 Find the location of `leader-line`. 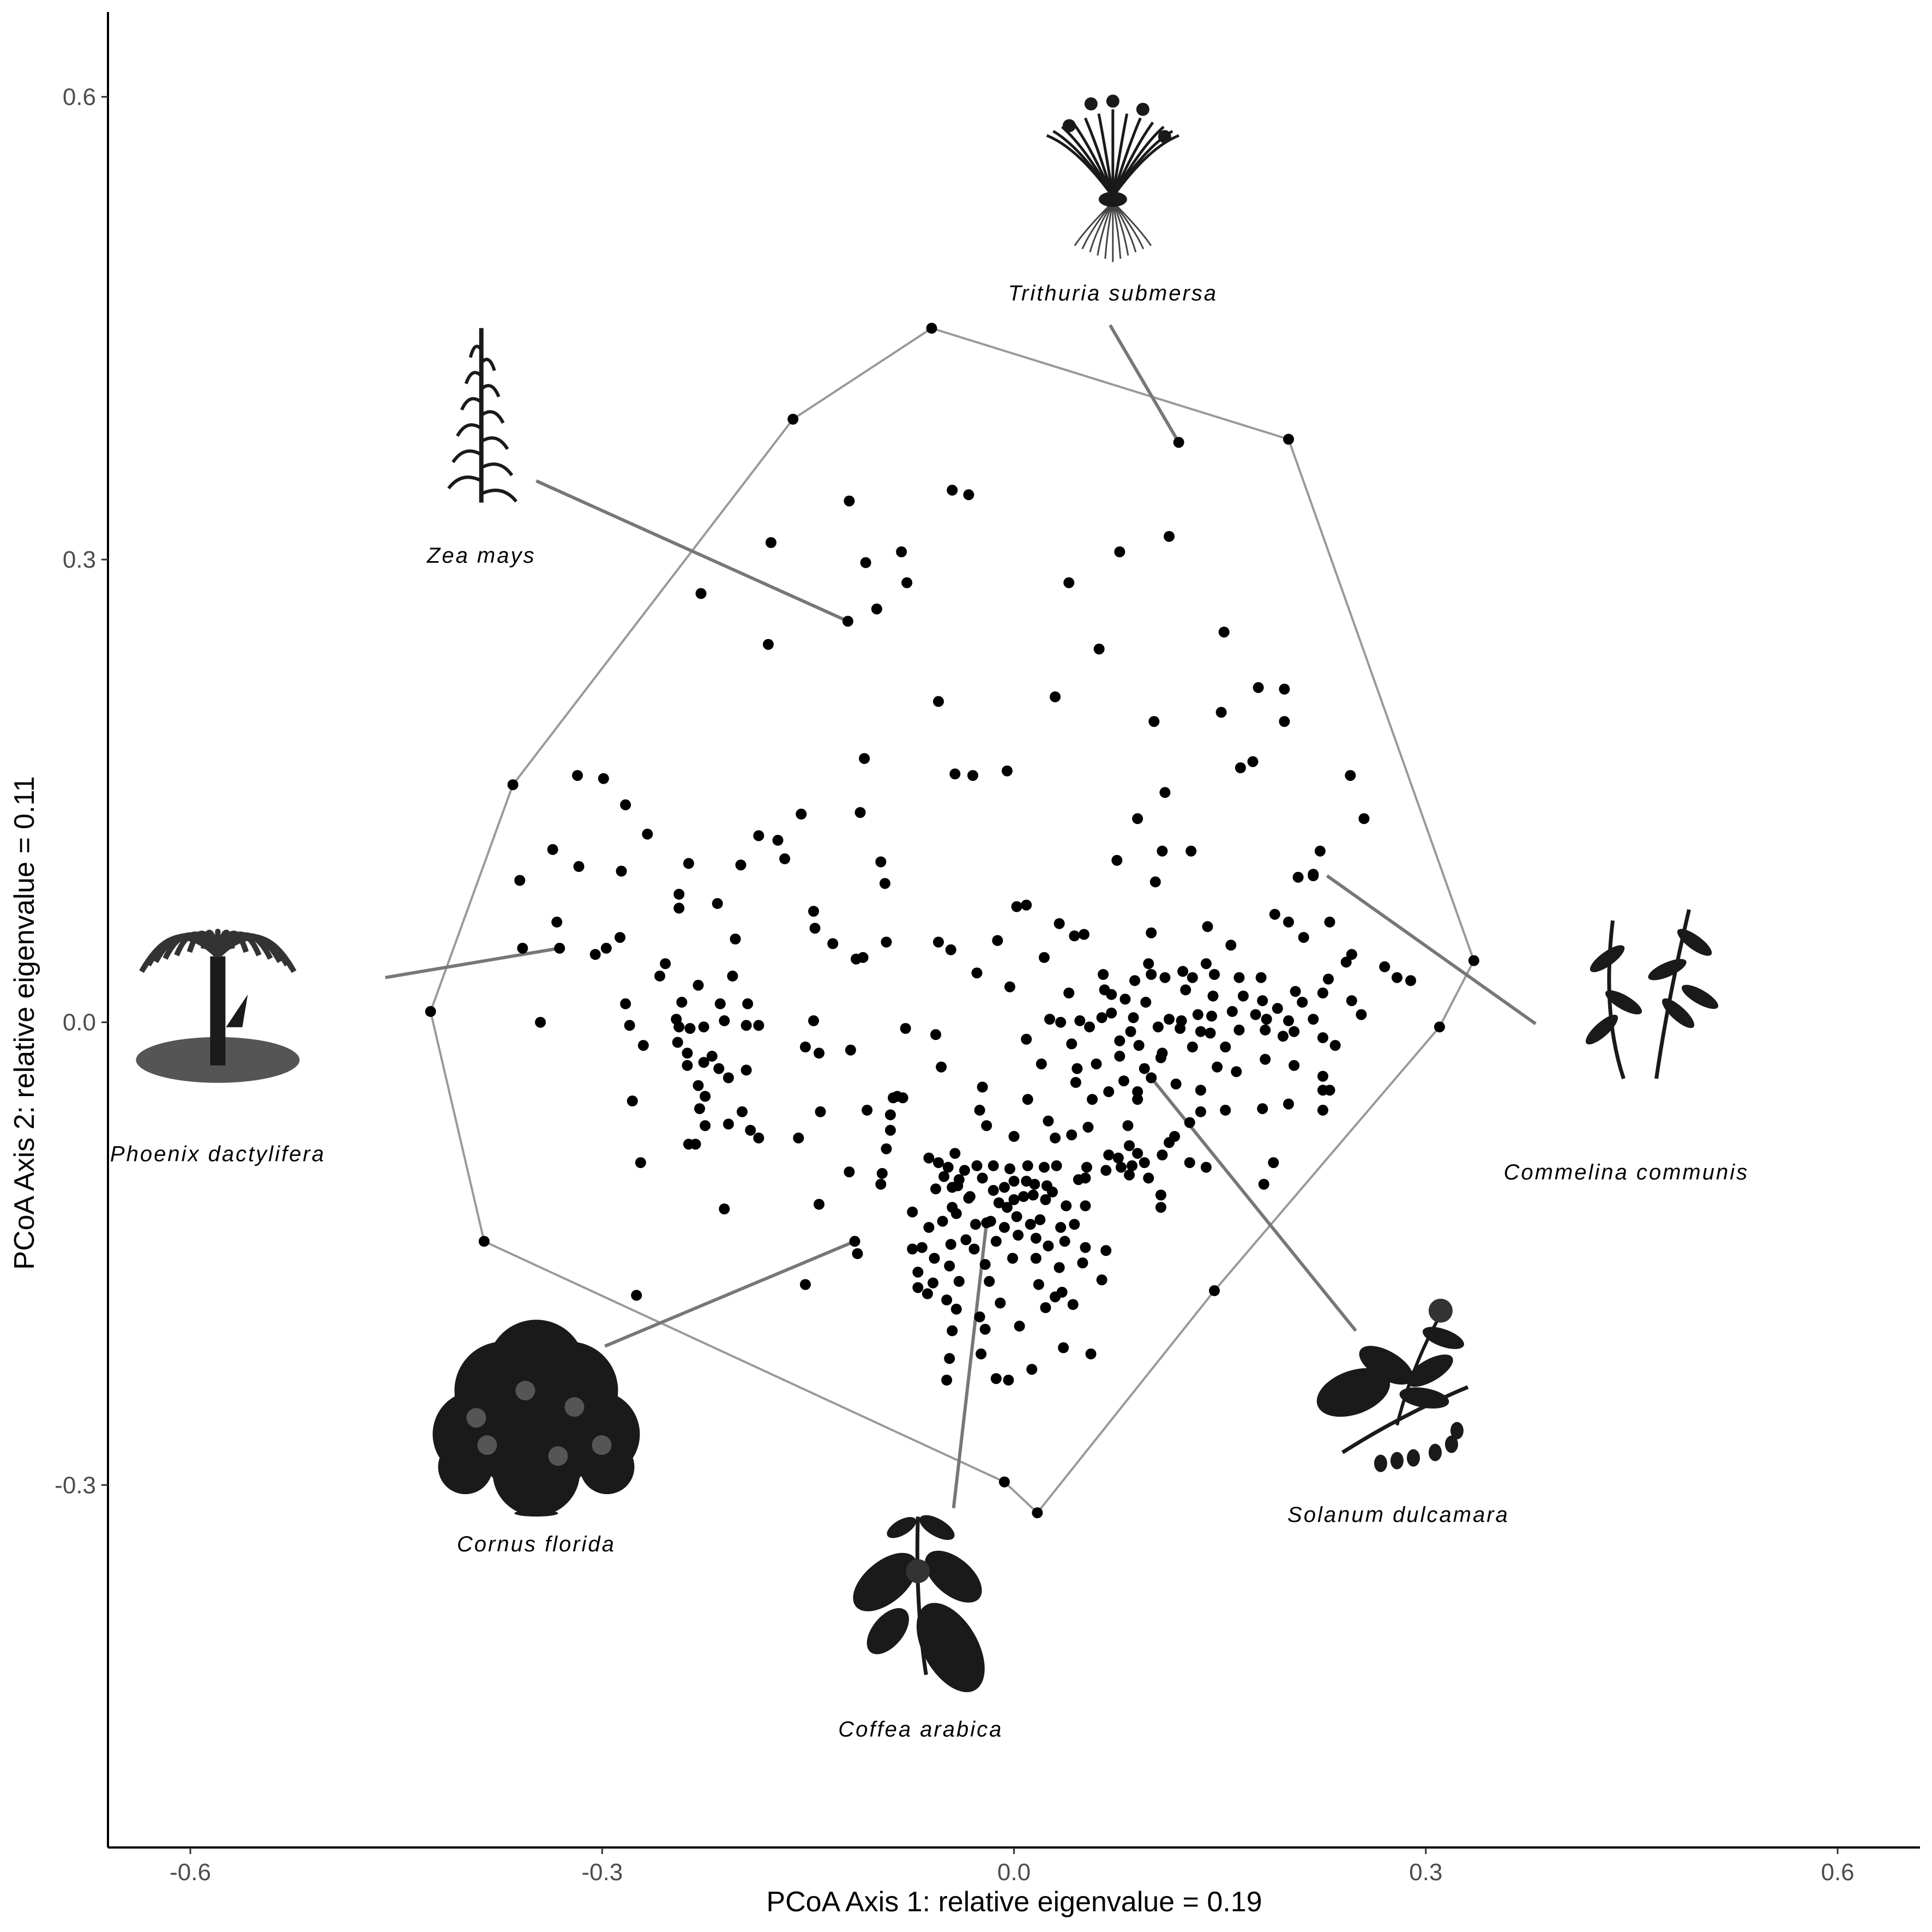

leader-line is located at coordinates (692, 551).